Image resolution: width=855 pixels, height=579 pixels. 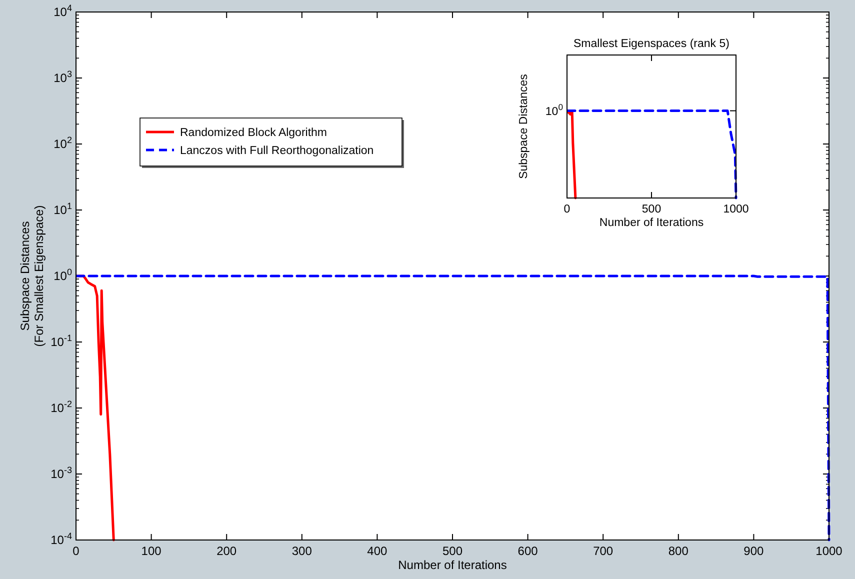 What do you see at coordinates (61, 341) in the screenshot?
I see `y-tick-label: 10$^{-1}$` at bounding box center [61, 341].